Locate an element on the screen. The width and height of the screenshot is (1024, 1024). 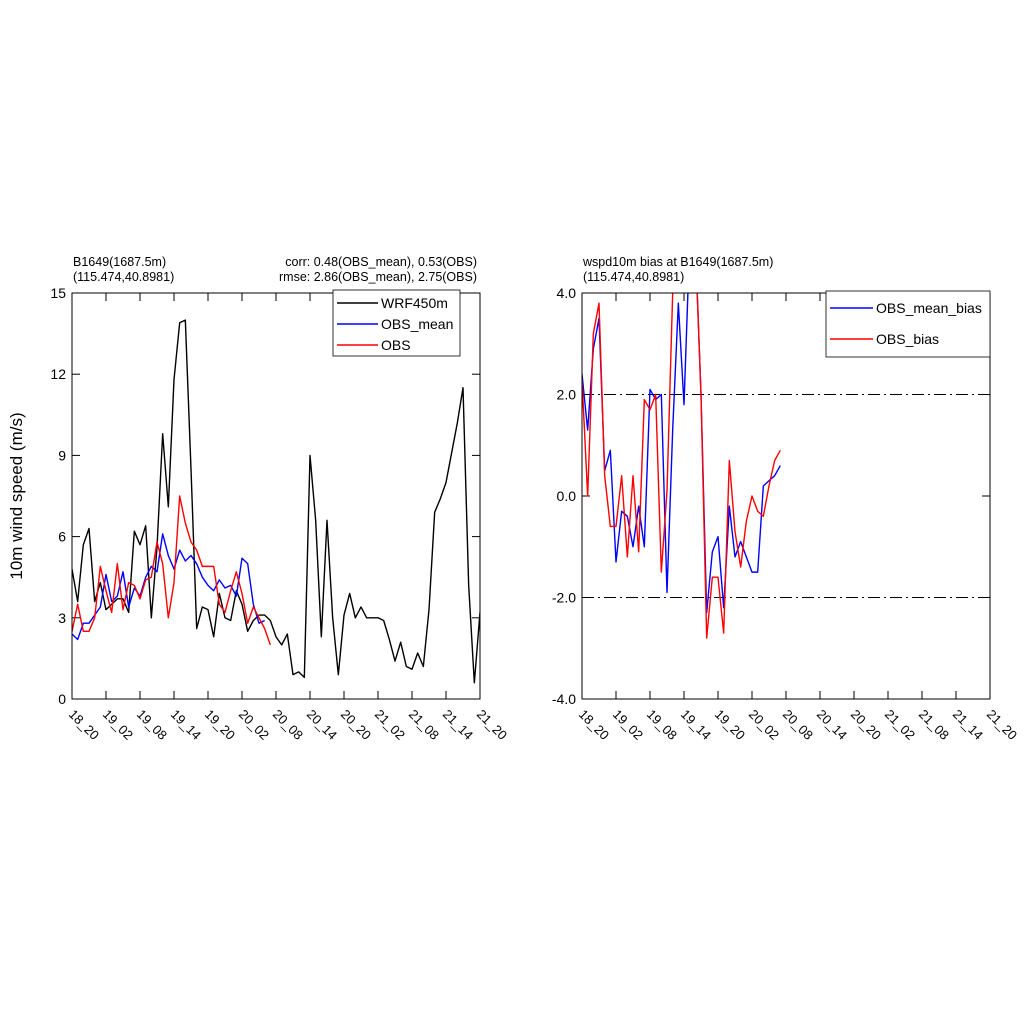
legend-label: OBS is located at coordinates (396, 345).